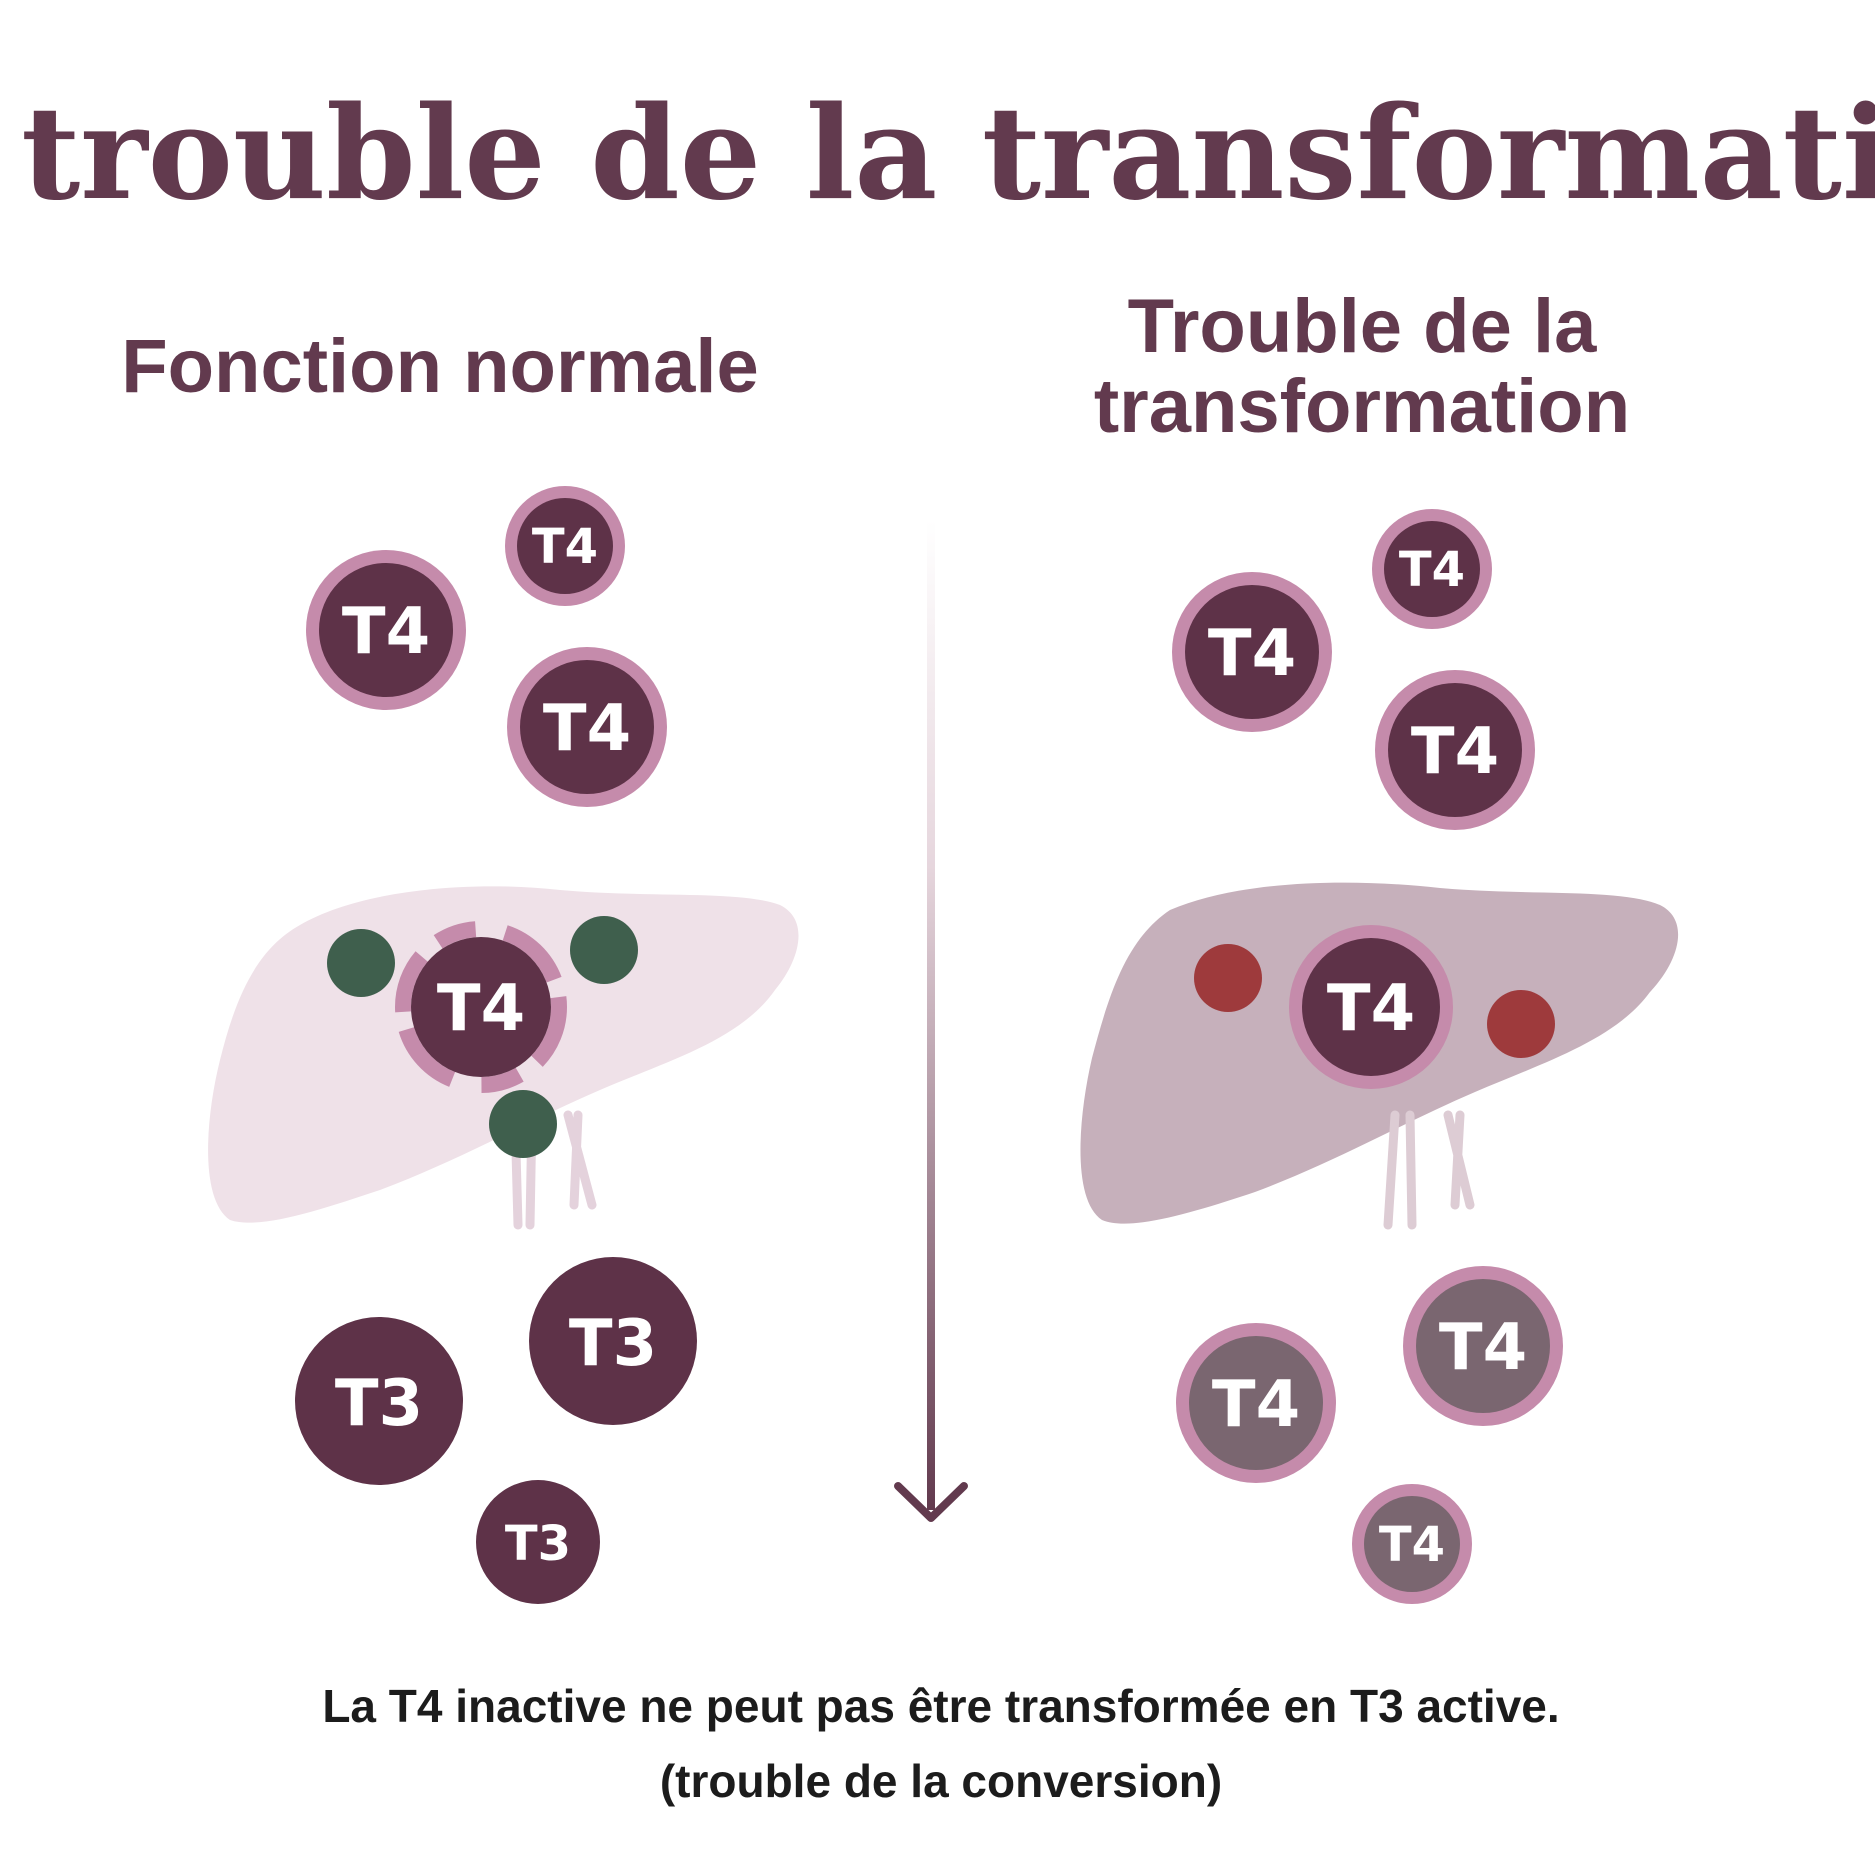 The width and height of the screenshot is (1875, 1875). Describe the element at coordinates (1362, 326) in the screenshot. I see `right-heading-line1: Trouble de la` at that location.